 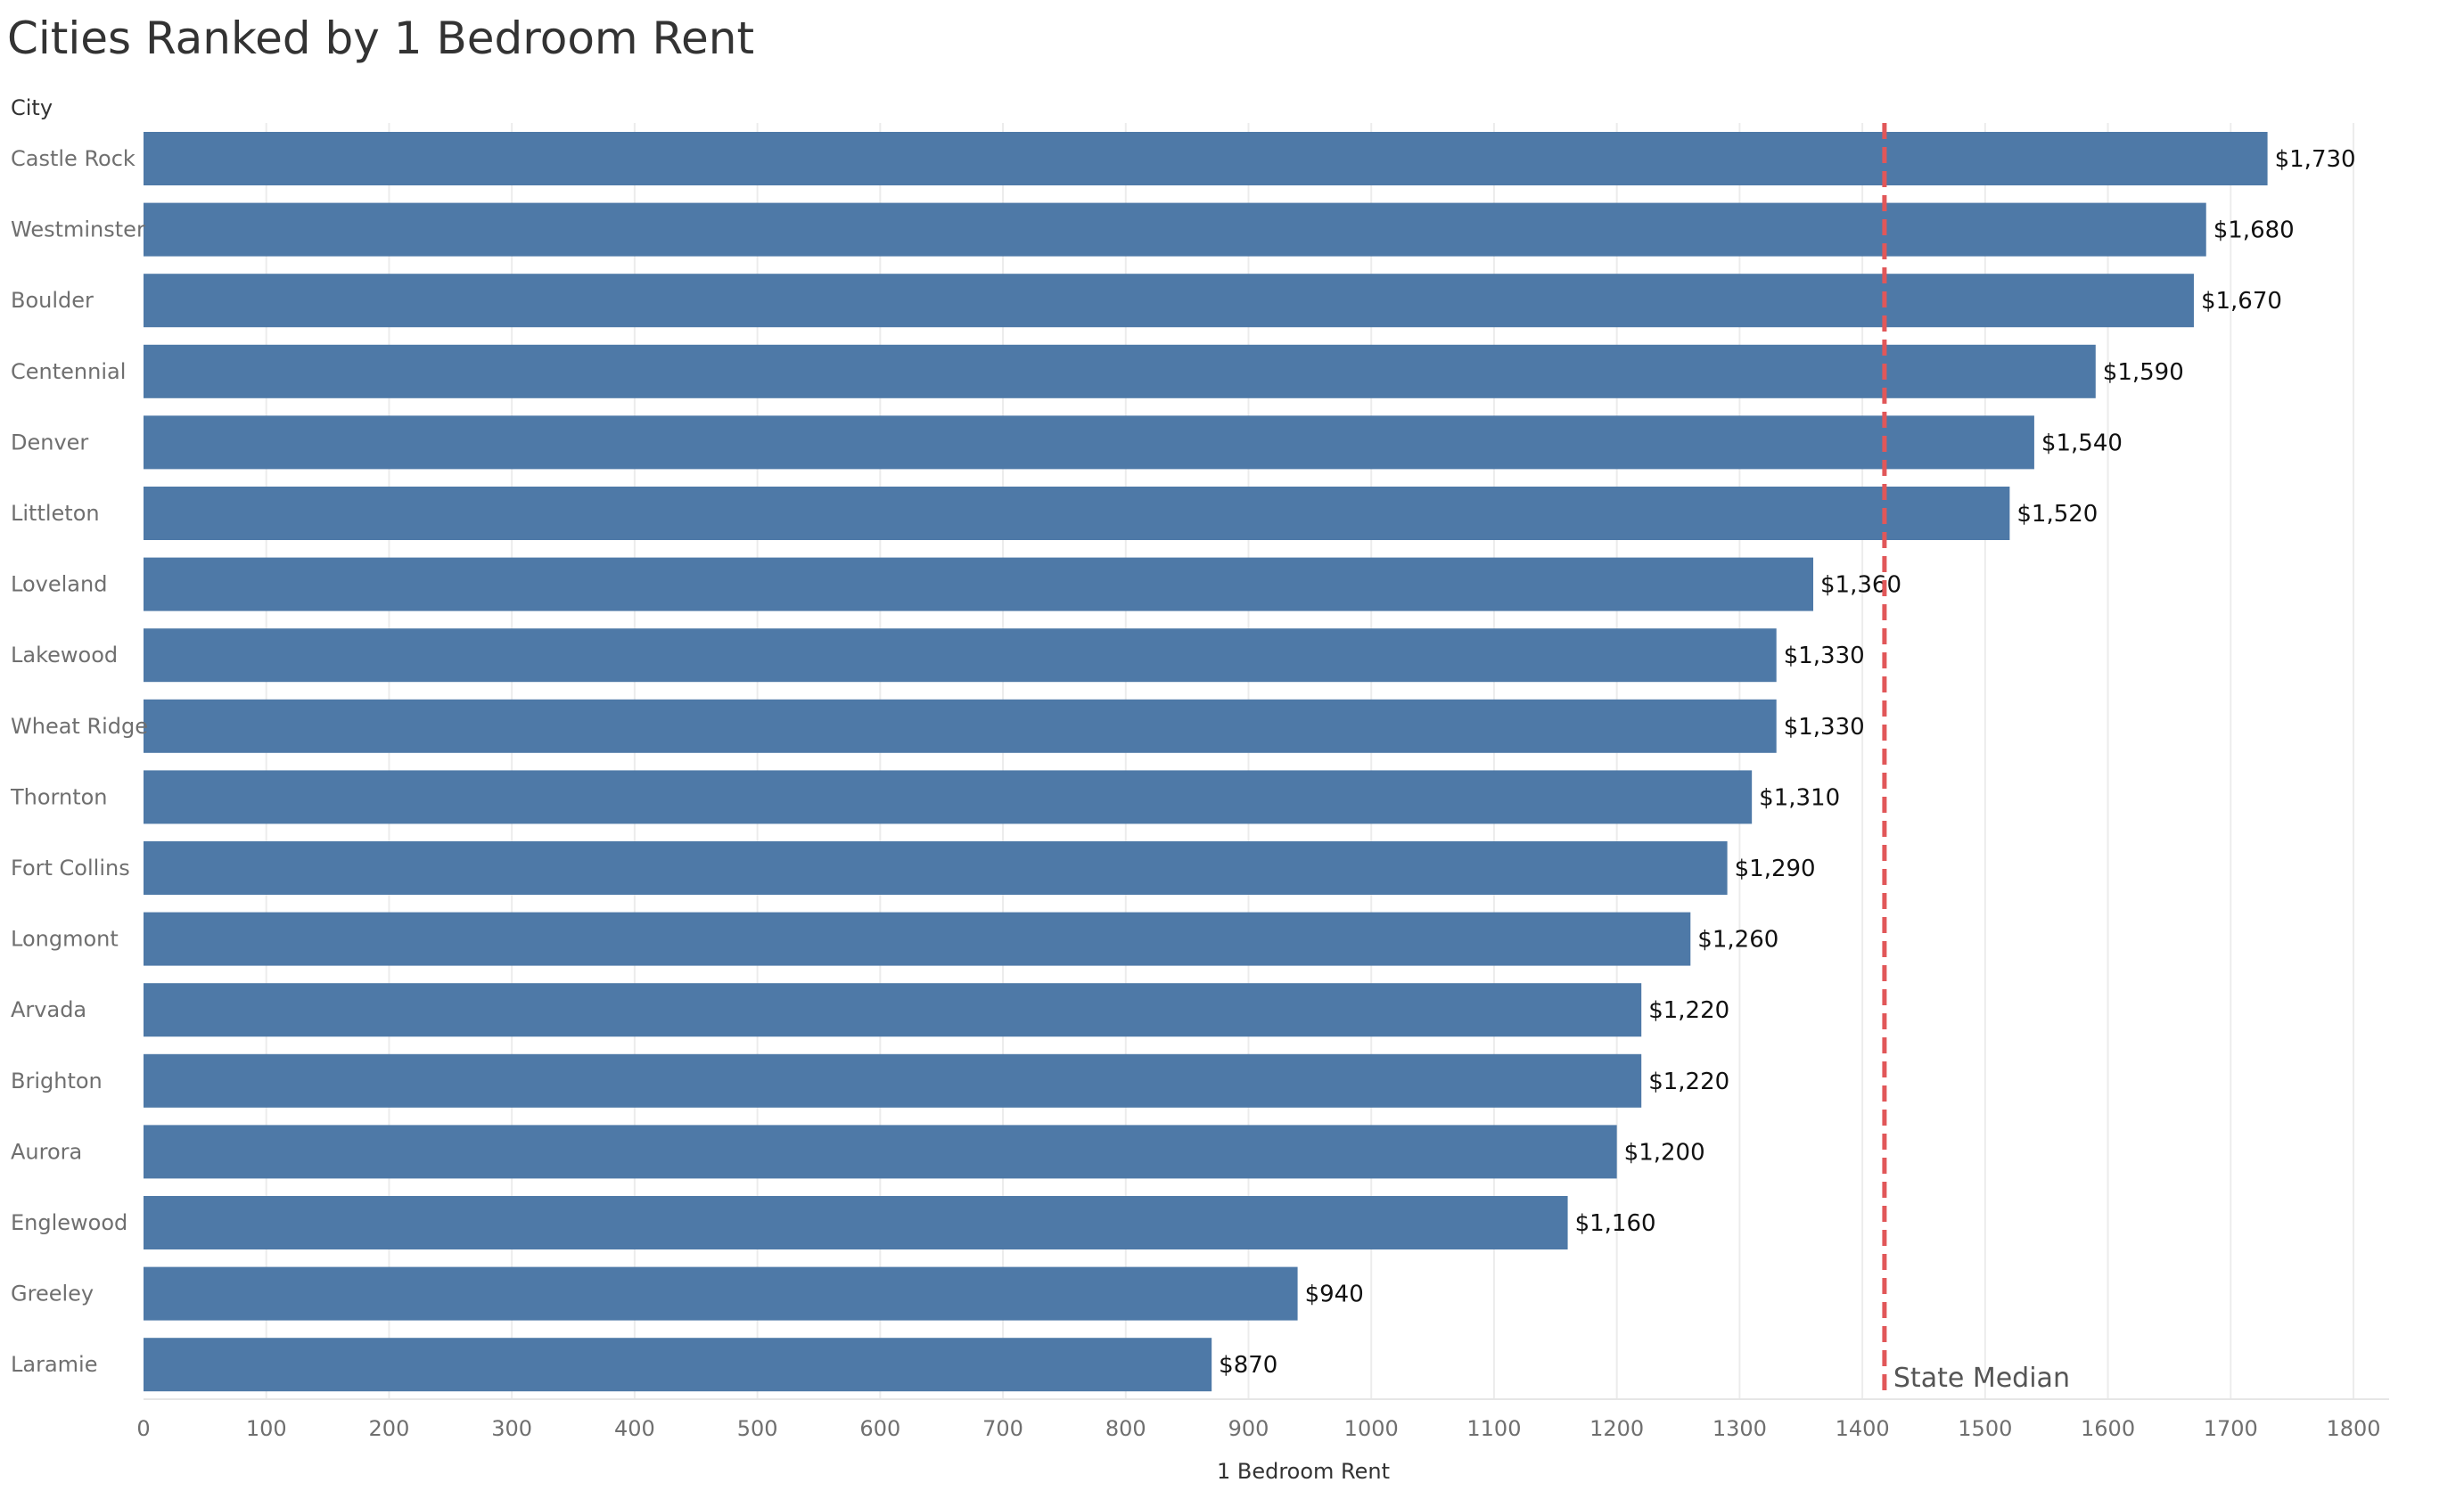 I want to click on data-label: $870, so click(x=1248, y=1365).